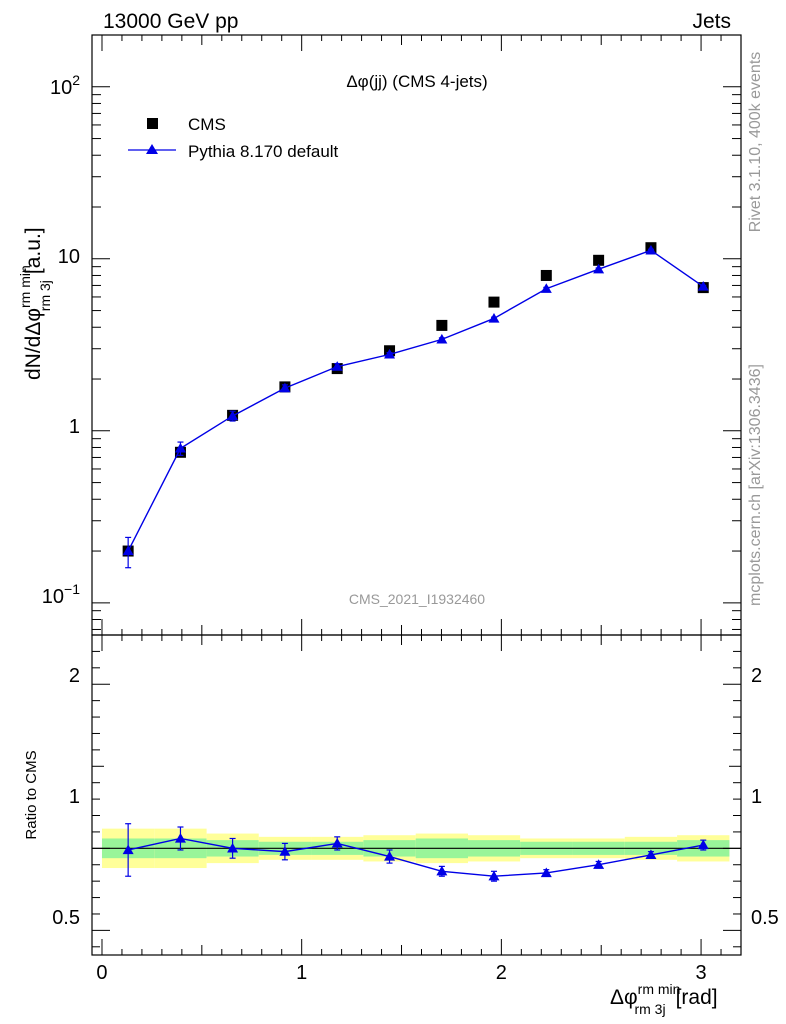 This screenshot has height=1024, width=786. I want to click on legend-marker-cms, so click(152, 123).